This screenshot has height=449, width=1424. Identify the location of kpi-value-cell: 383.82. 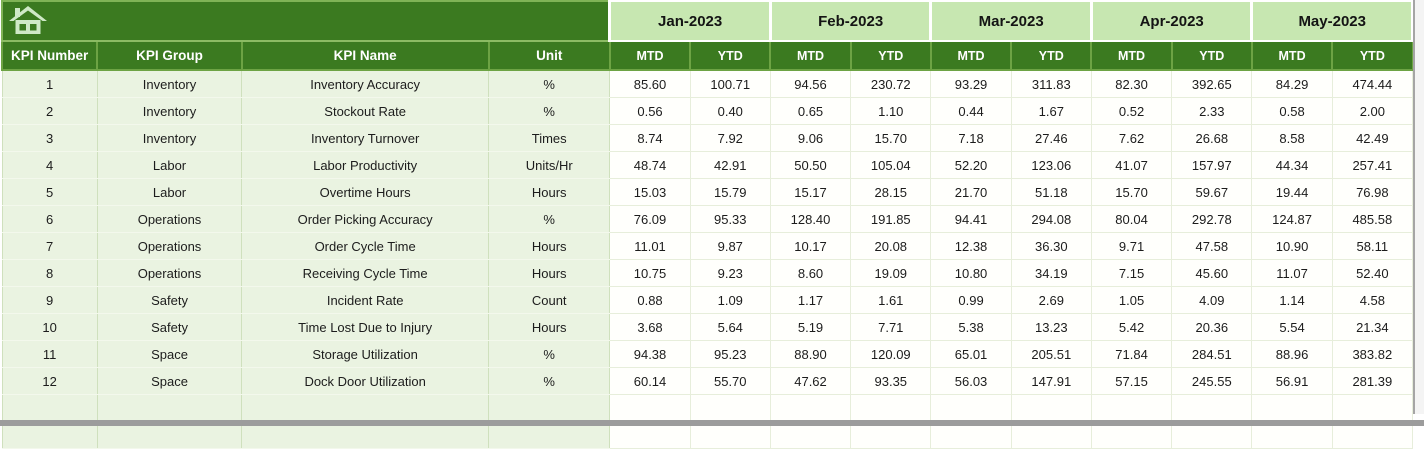
(1372, 354).